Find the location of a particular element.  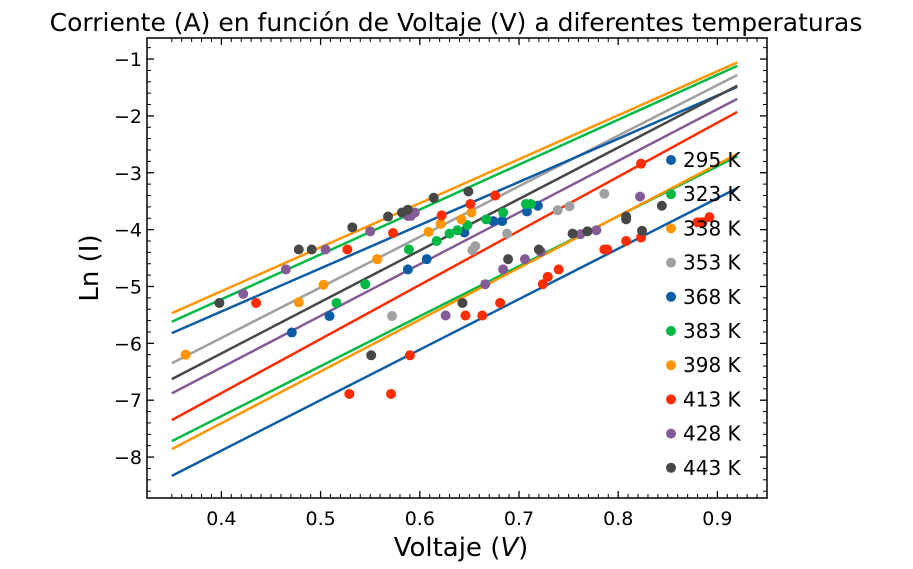

y-tick-label: −8 is located at coordinates (128, 458).